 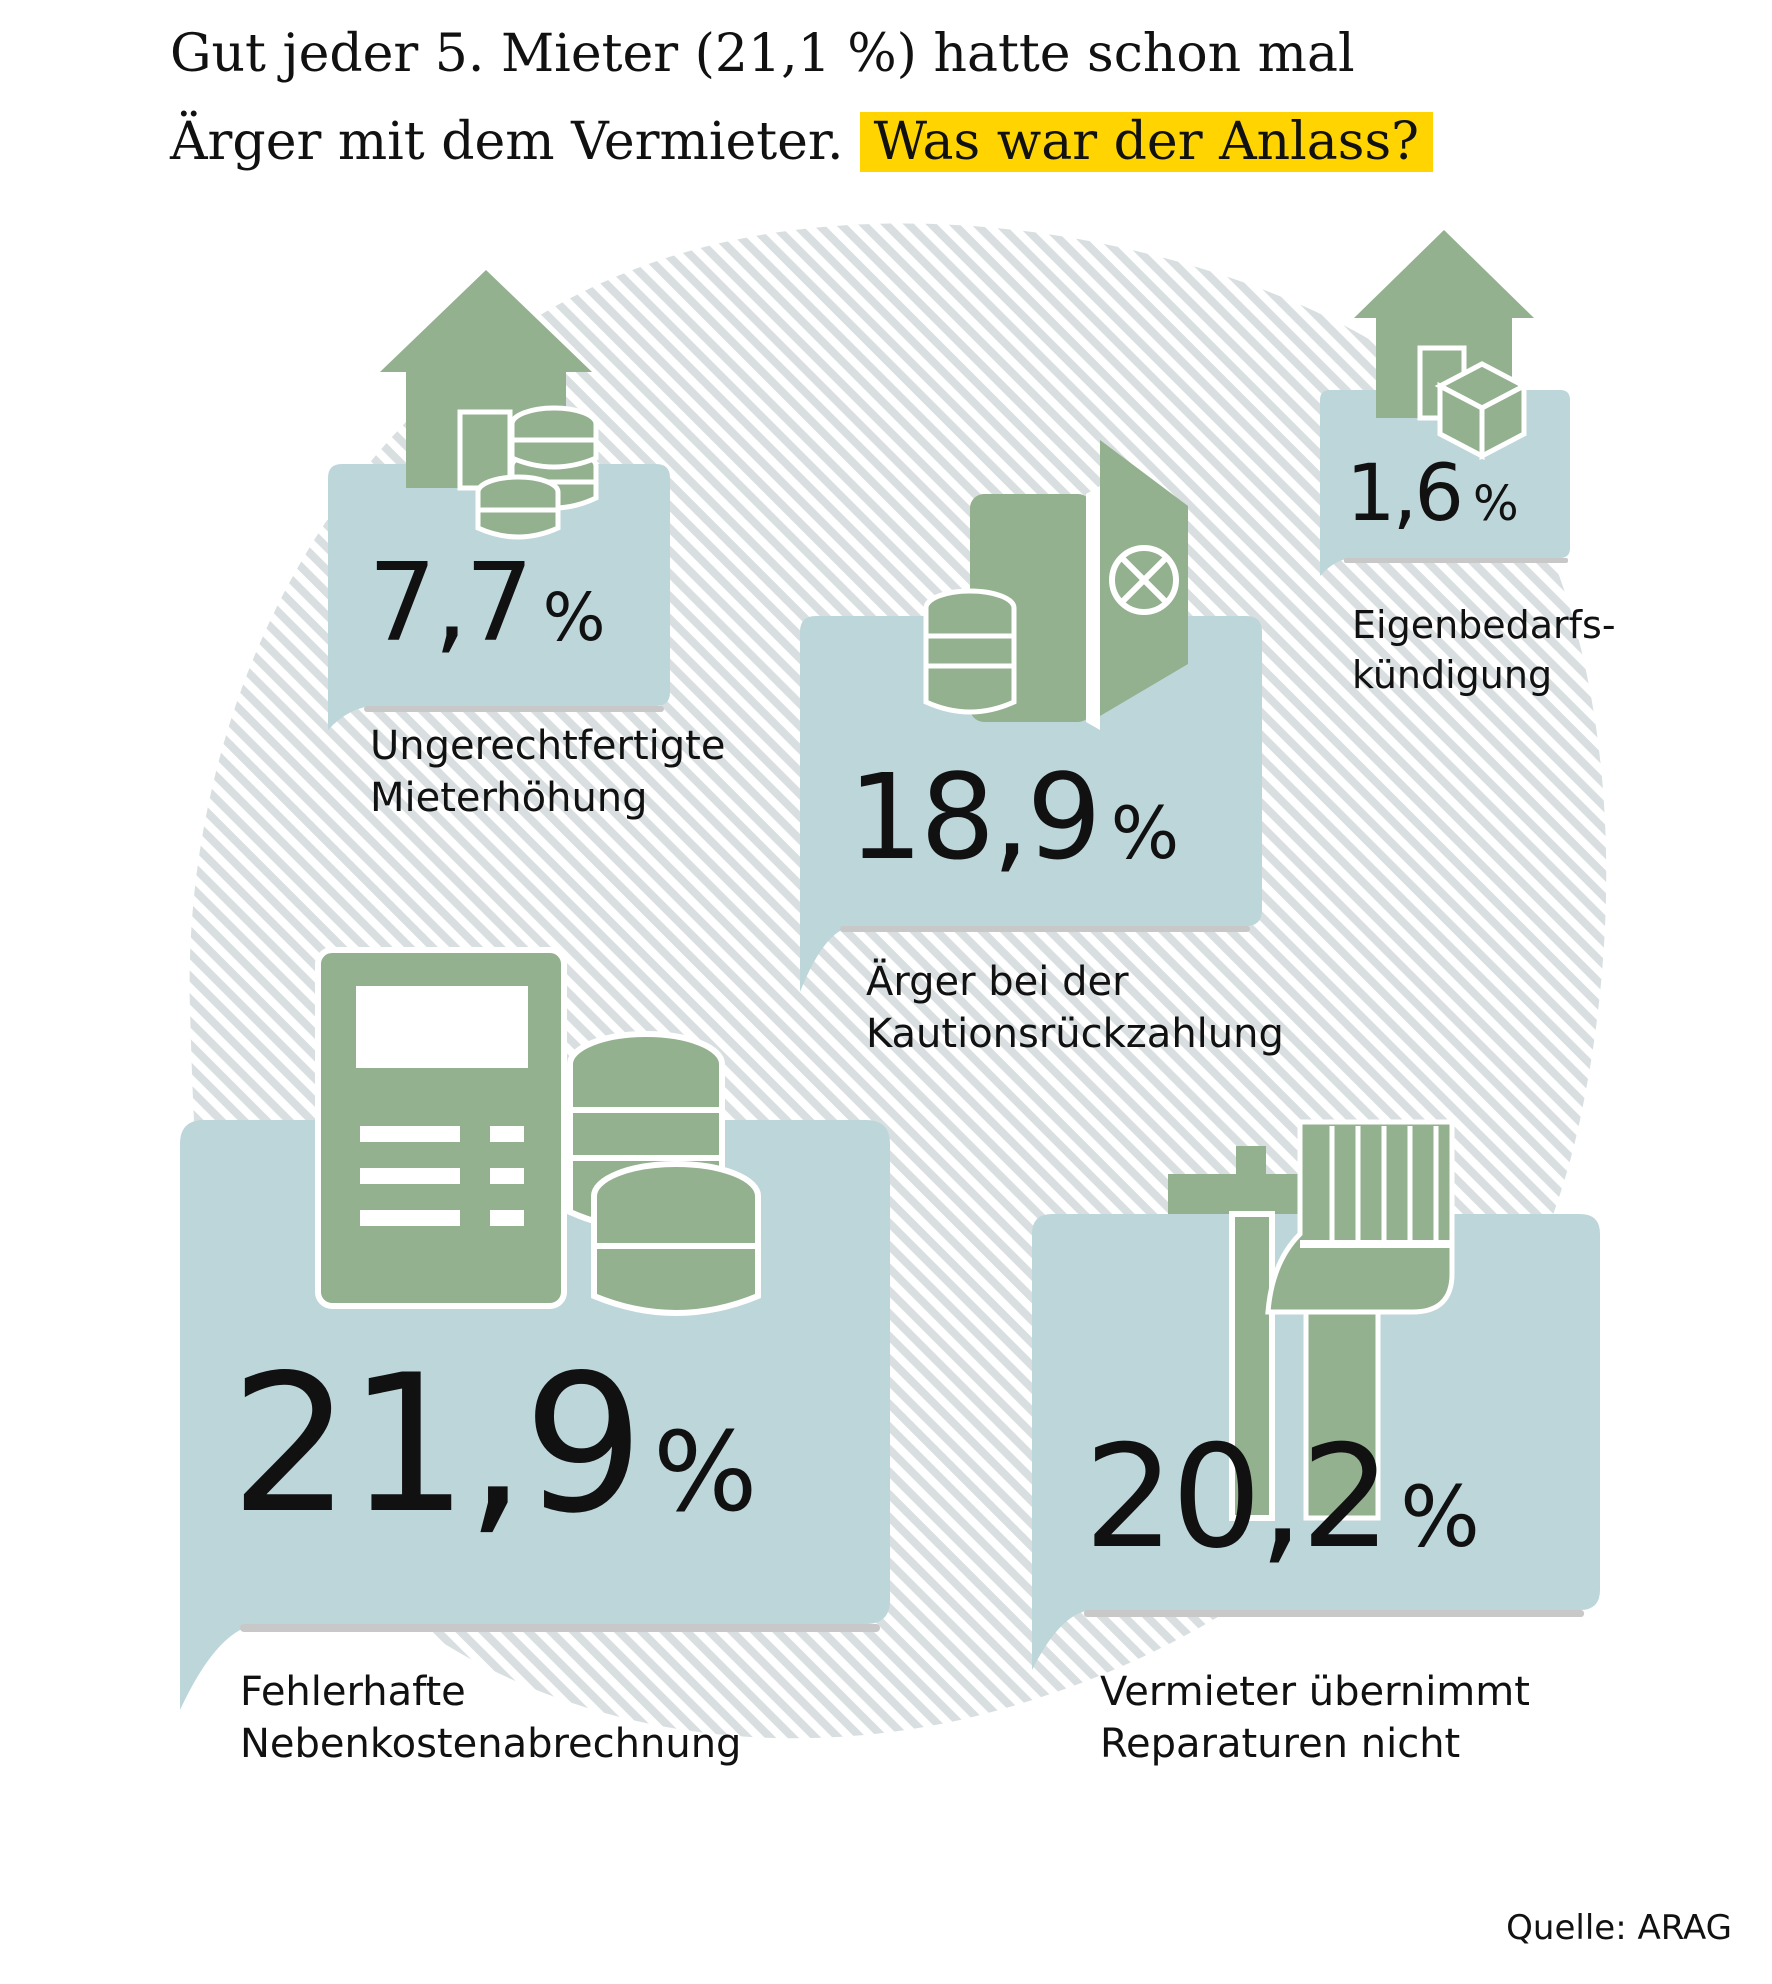 I want to click on value-eigenbedarf-unit: %, so click(x=1496, y=504).